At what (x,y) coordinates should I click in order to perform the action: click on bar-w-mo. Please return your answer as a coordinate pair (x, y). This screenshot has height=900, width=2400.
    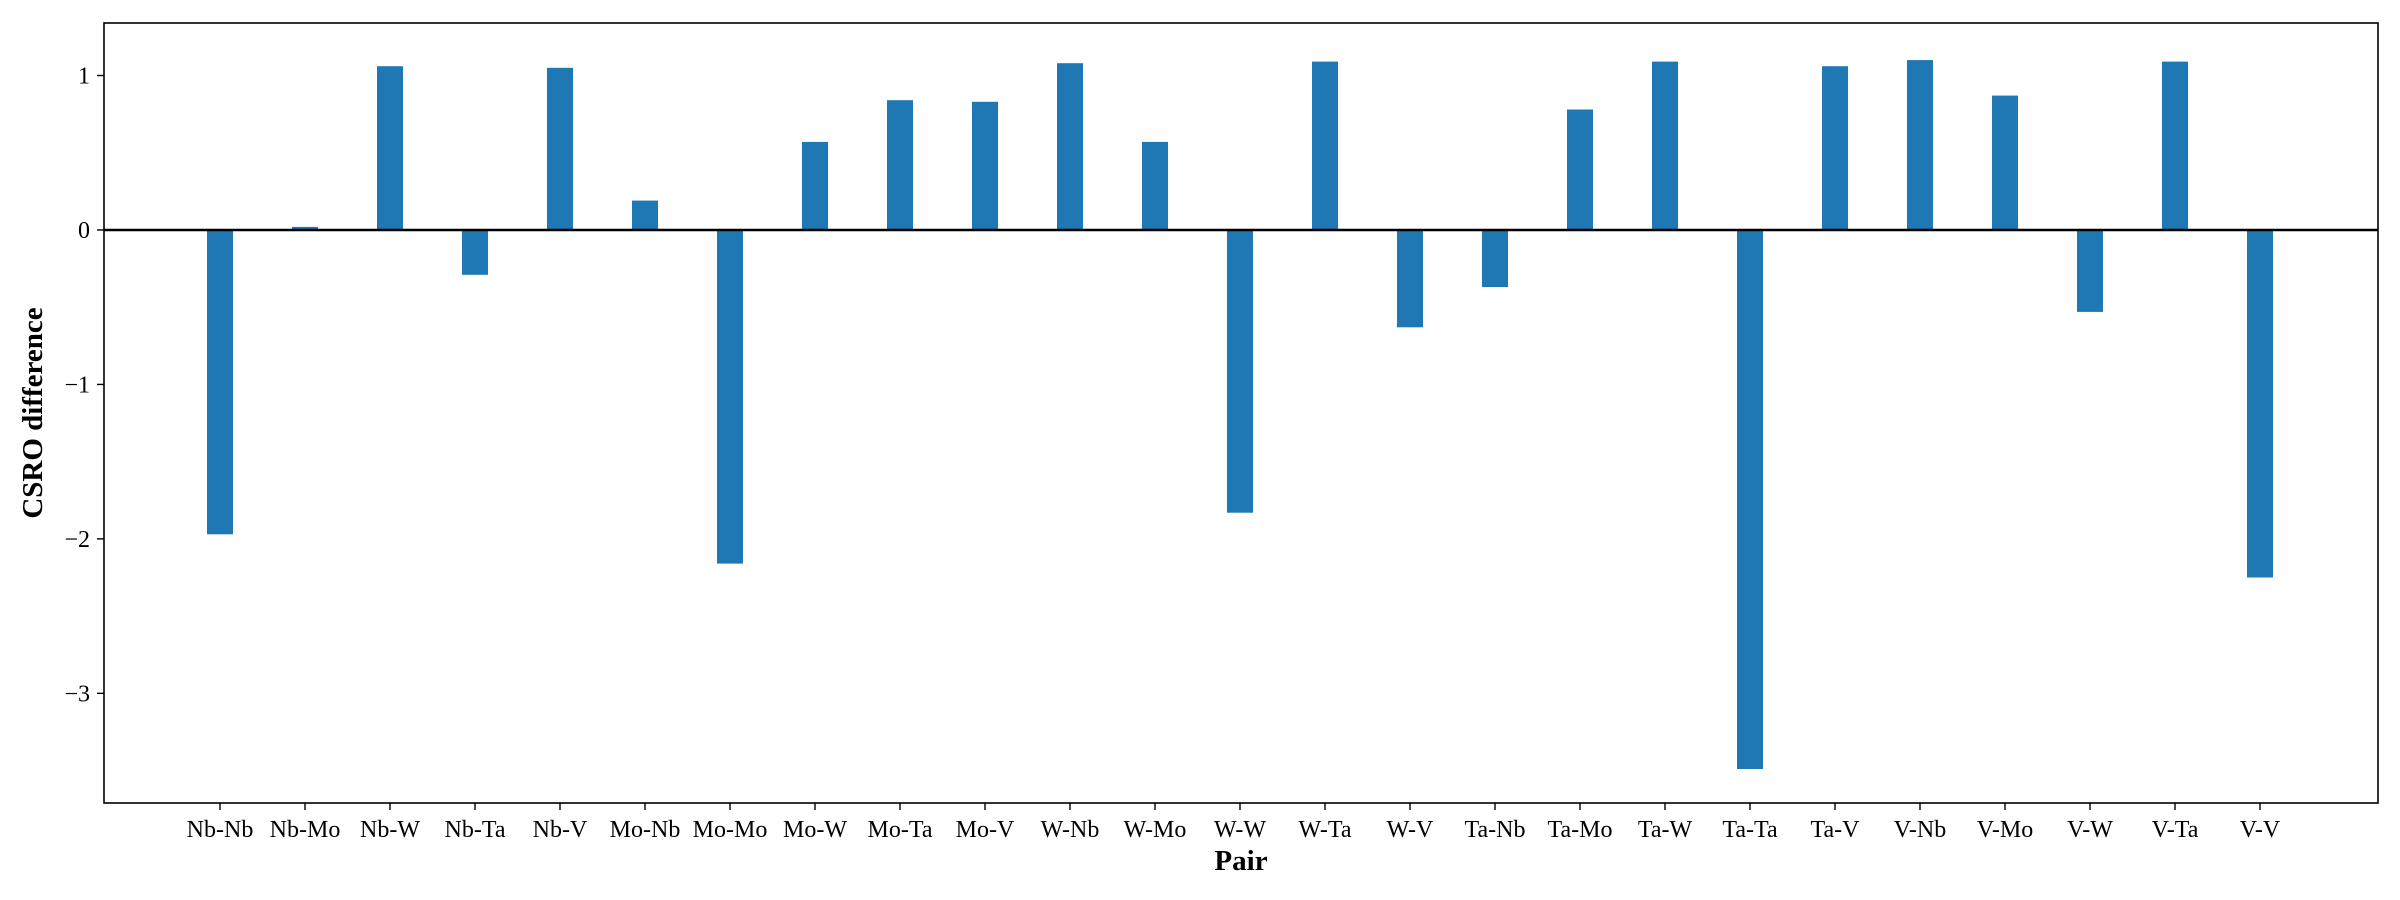
    Looking at the image, I should click on (1155, 185).